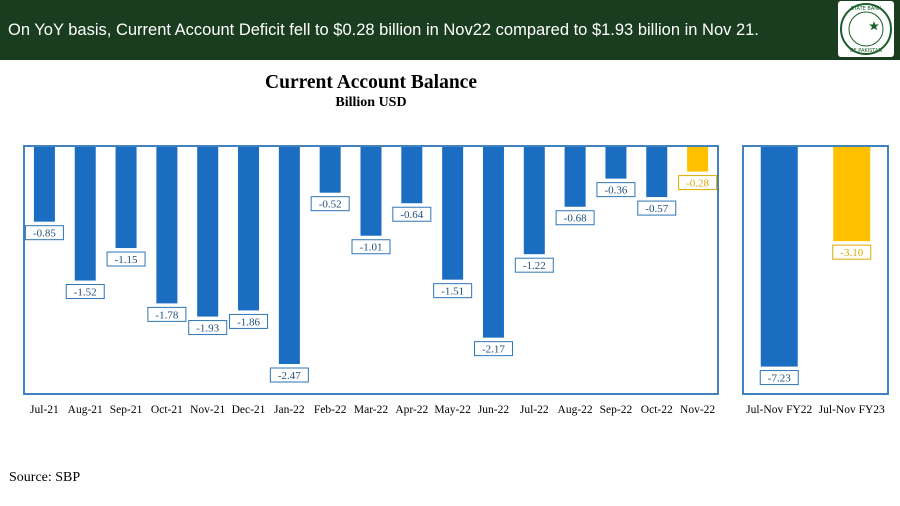 The image size is (900, 506). Describe the element at coordinates (494, 410) in the screenshot. I see `tick-label-jun-22: Jun-22` at that location.